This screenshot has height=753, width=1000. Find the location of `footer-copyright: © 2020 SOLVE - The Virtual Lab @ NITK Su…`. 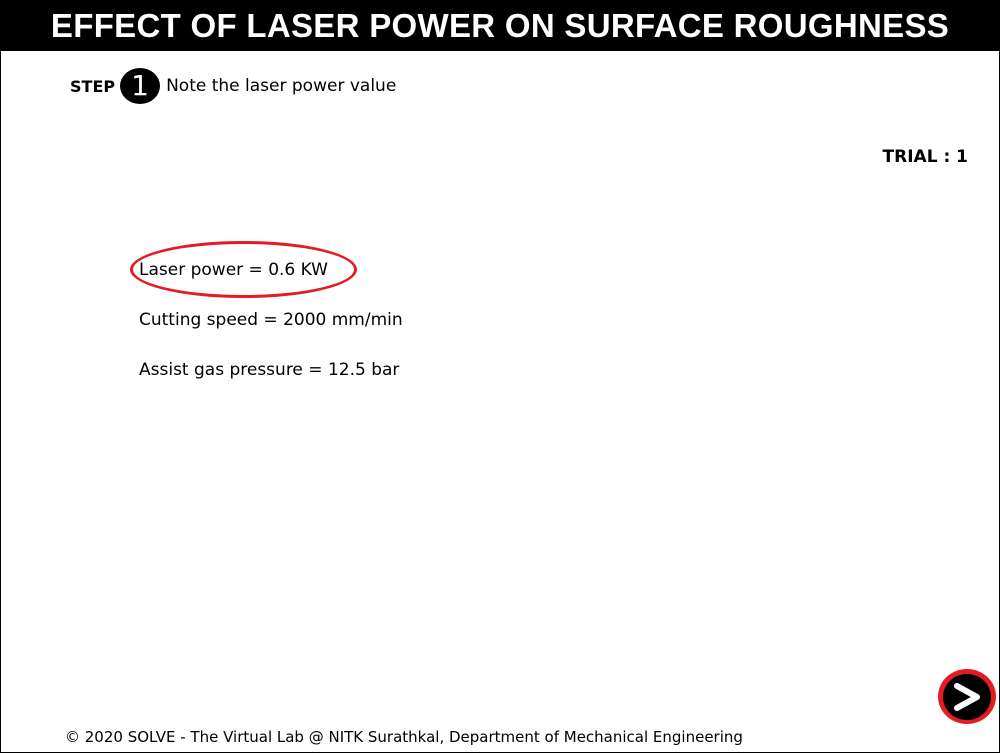

footer-copyright: © 2020 SOLVE - The Virtual Lab @ NITK Su… is located at coordinates (404, 737).